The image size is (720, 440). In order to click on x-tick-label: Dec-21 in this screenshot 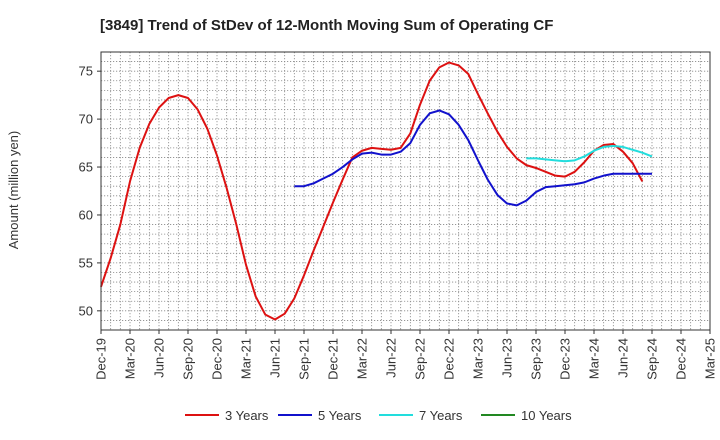, I will do `click(333, 359)`.